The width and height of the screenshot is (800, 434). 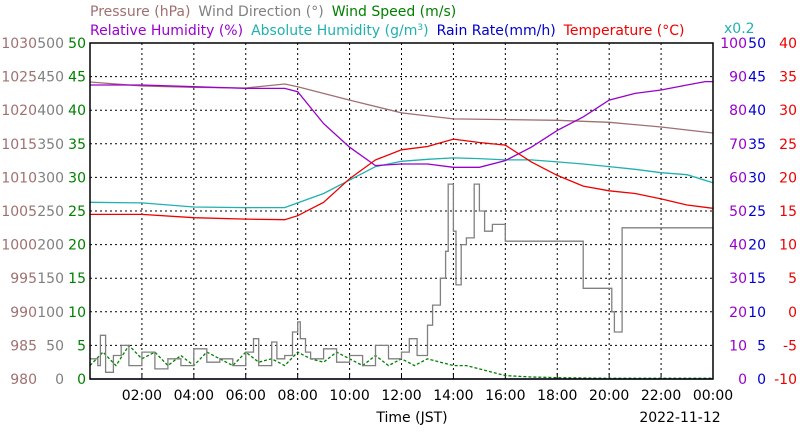 I want to click on x-tick-label: 04:00, so click(x=194, y=396).